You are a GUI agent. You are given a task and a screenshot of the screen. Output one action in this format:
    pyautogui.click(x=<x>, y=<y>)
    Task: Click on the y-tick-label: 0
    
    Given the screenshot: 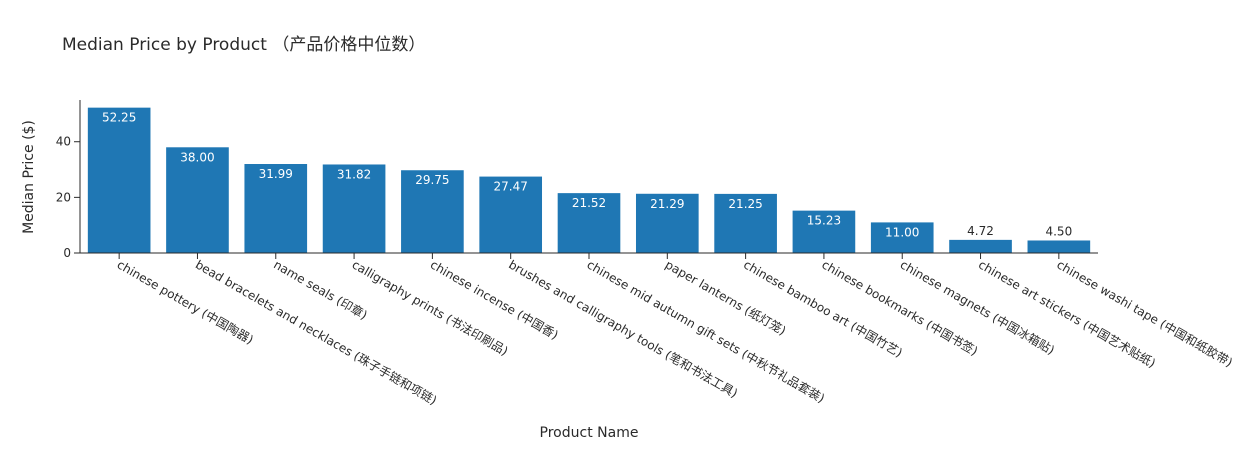 What is the action you would take?
    pyautogui.click(x=67, y=253)
    